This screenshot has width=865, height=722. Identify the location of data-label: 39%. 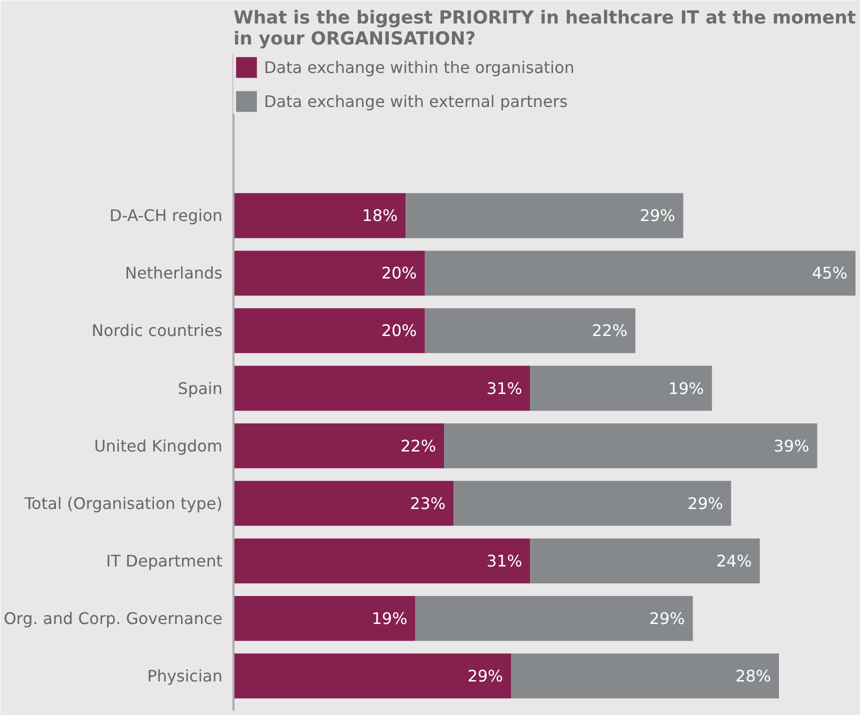
(792, 446).